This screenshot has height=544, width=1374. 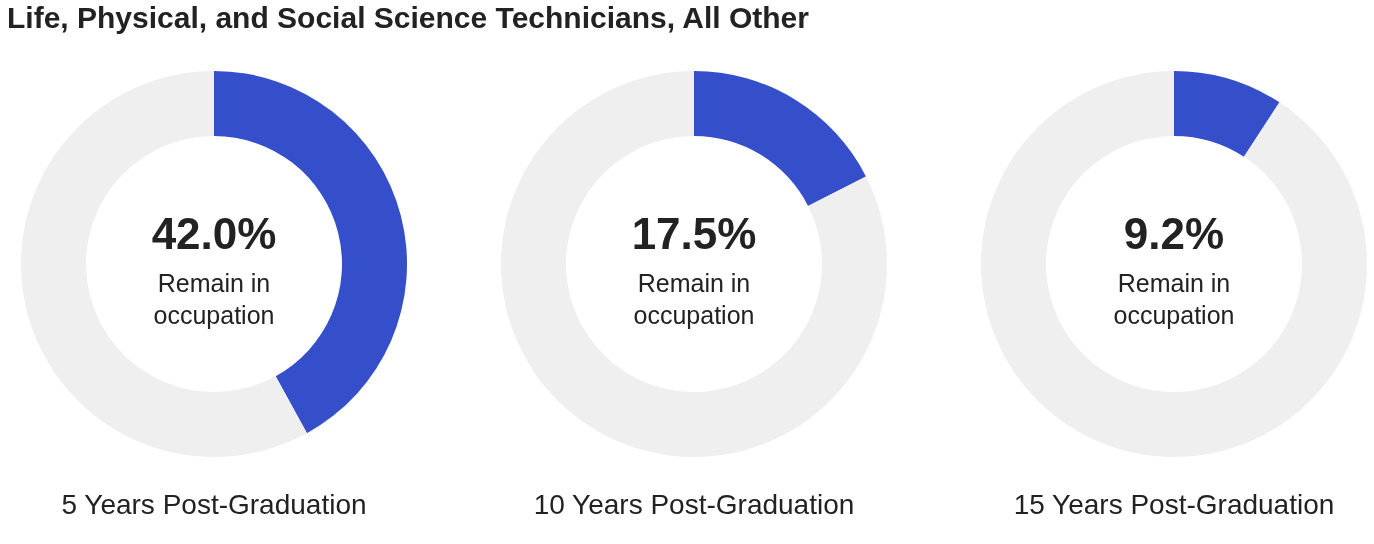 What do you see at coordinates (694, 504) in the screenshot?
I see `text: 10 Years Post-Graduation` at bounding box center [694, 504].